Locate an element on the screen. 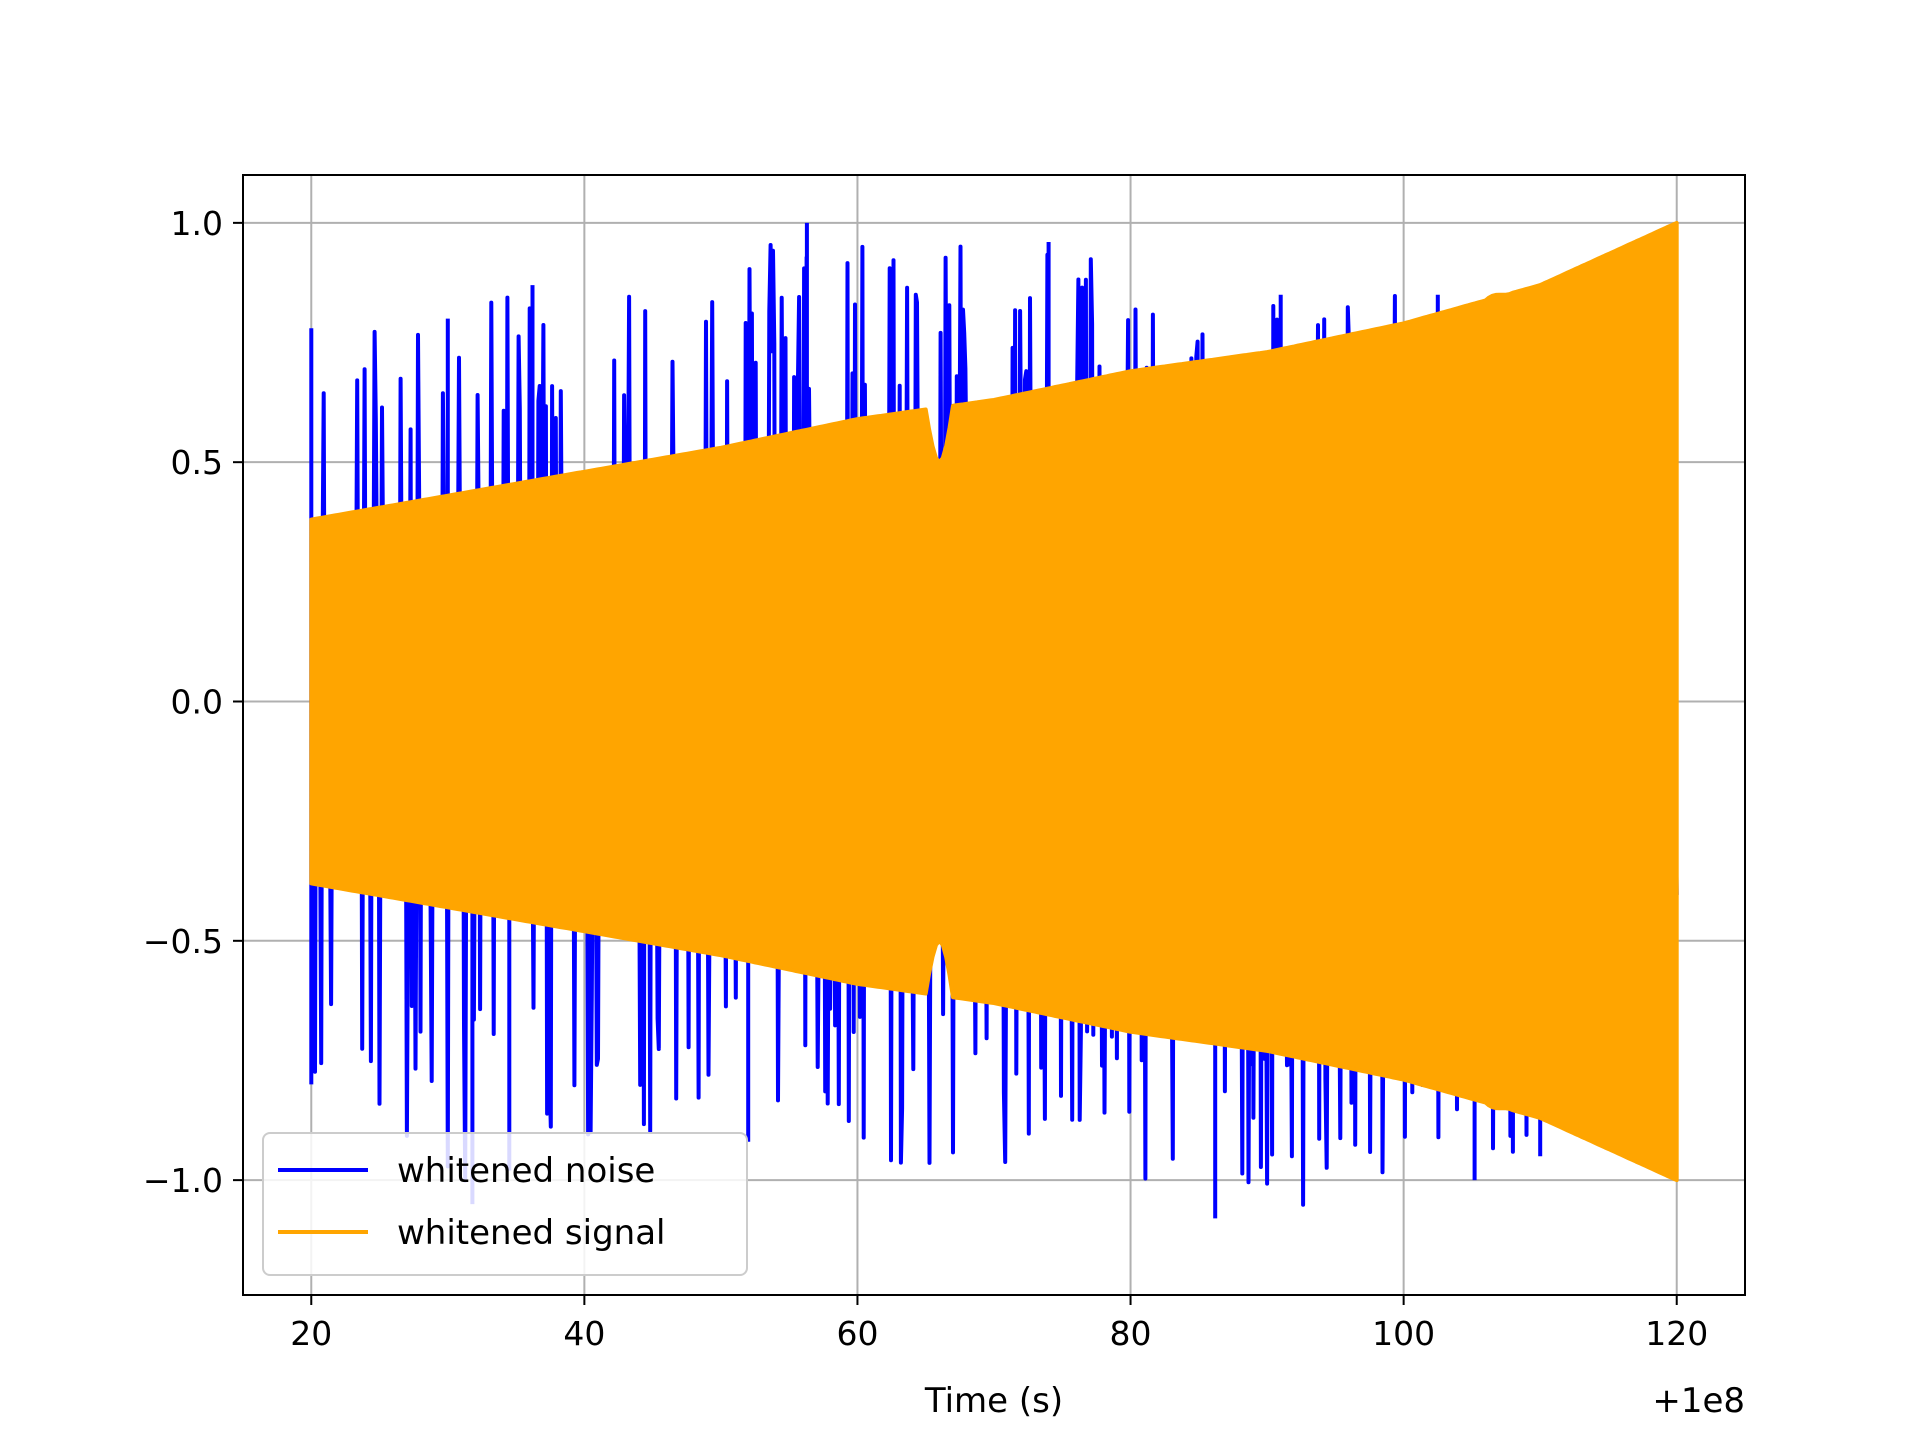  x-tick-label-4: 100 is located at coordinates (1403, 1333).